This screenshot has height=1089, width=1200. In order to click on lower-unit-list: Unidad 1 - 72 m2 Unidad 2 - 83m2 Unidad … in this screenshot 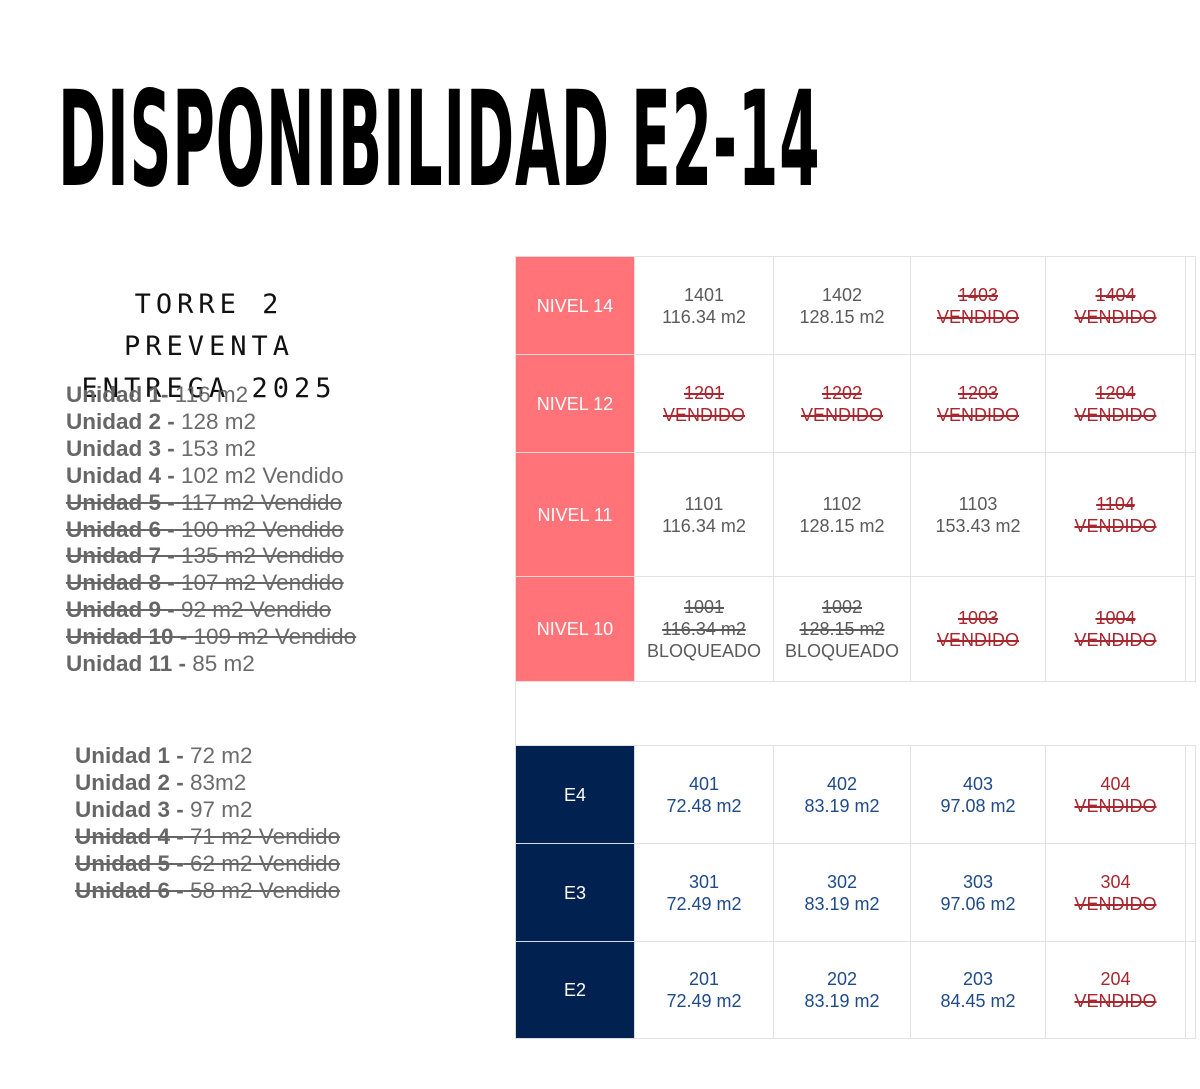, I will do `click(207, 823)`.